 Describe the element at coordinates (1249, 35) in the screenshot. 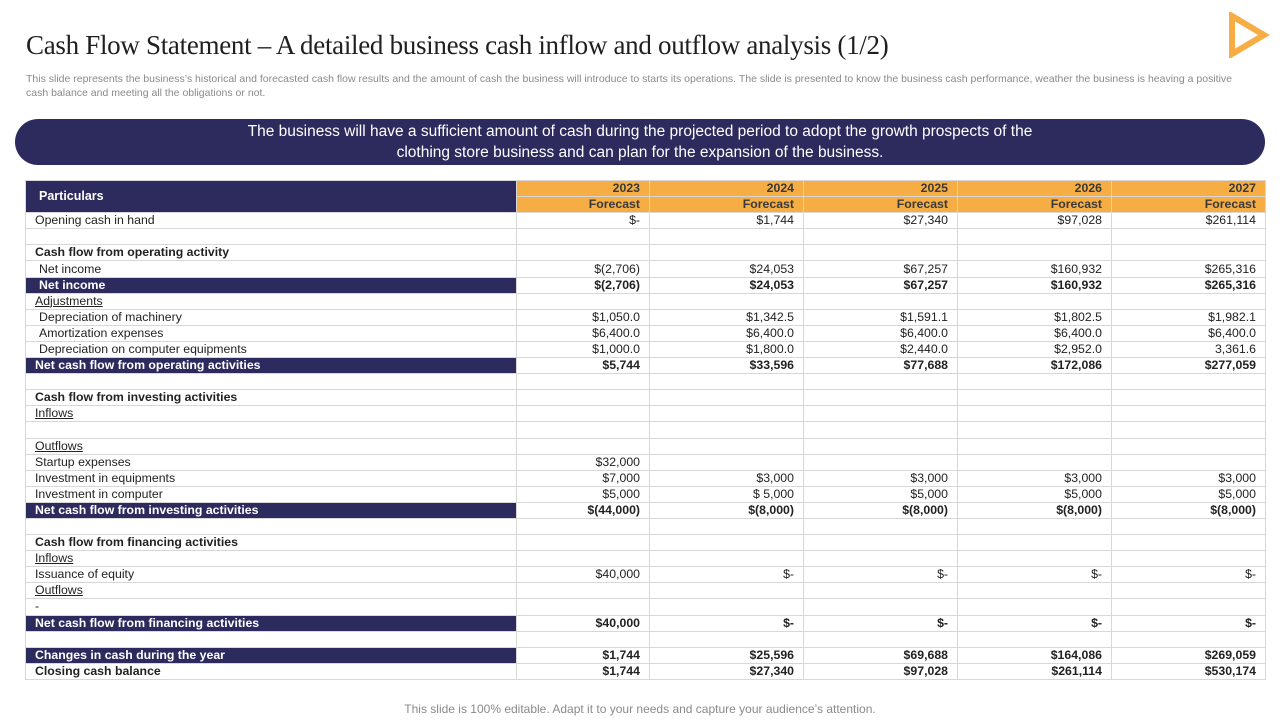

I see `play-triangle-icon` at that location.